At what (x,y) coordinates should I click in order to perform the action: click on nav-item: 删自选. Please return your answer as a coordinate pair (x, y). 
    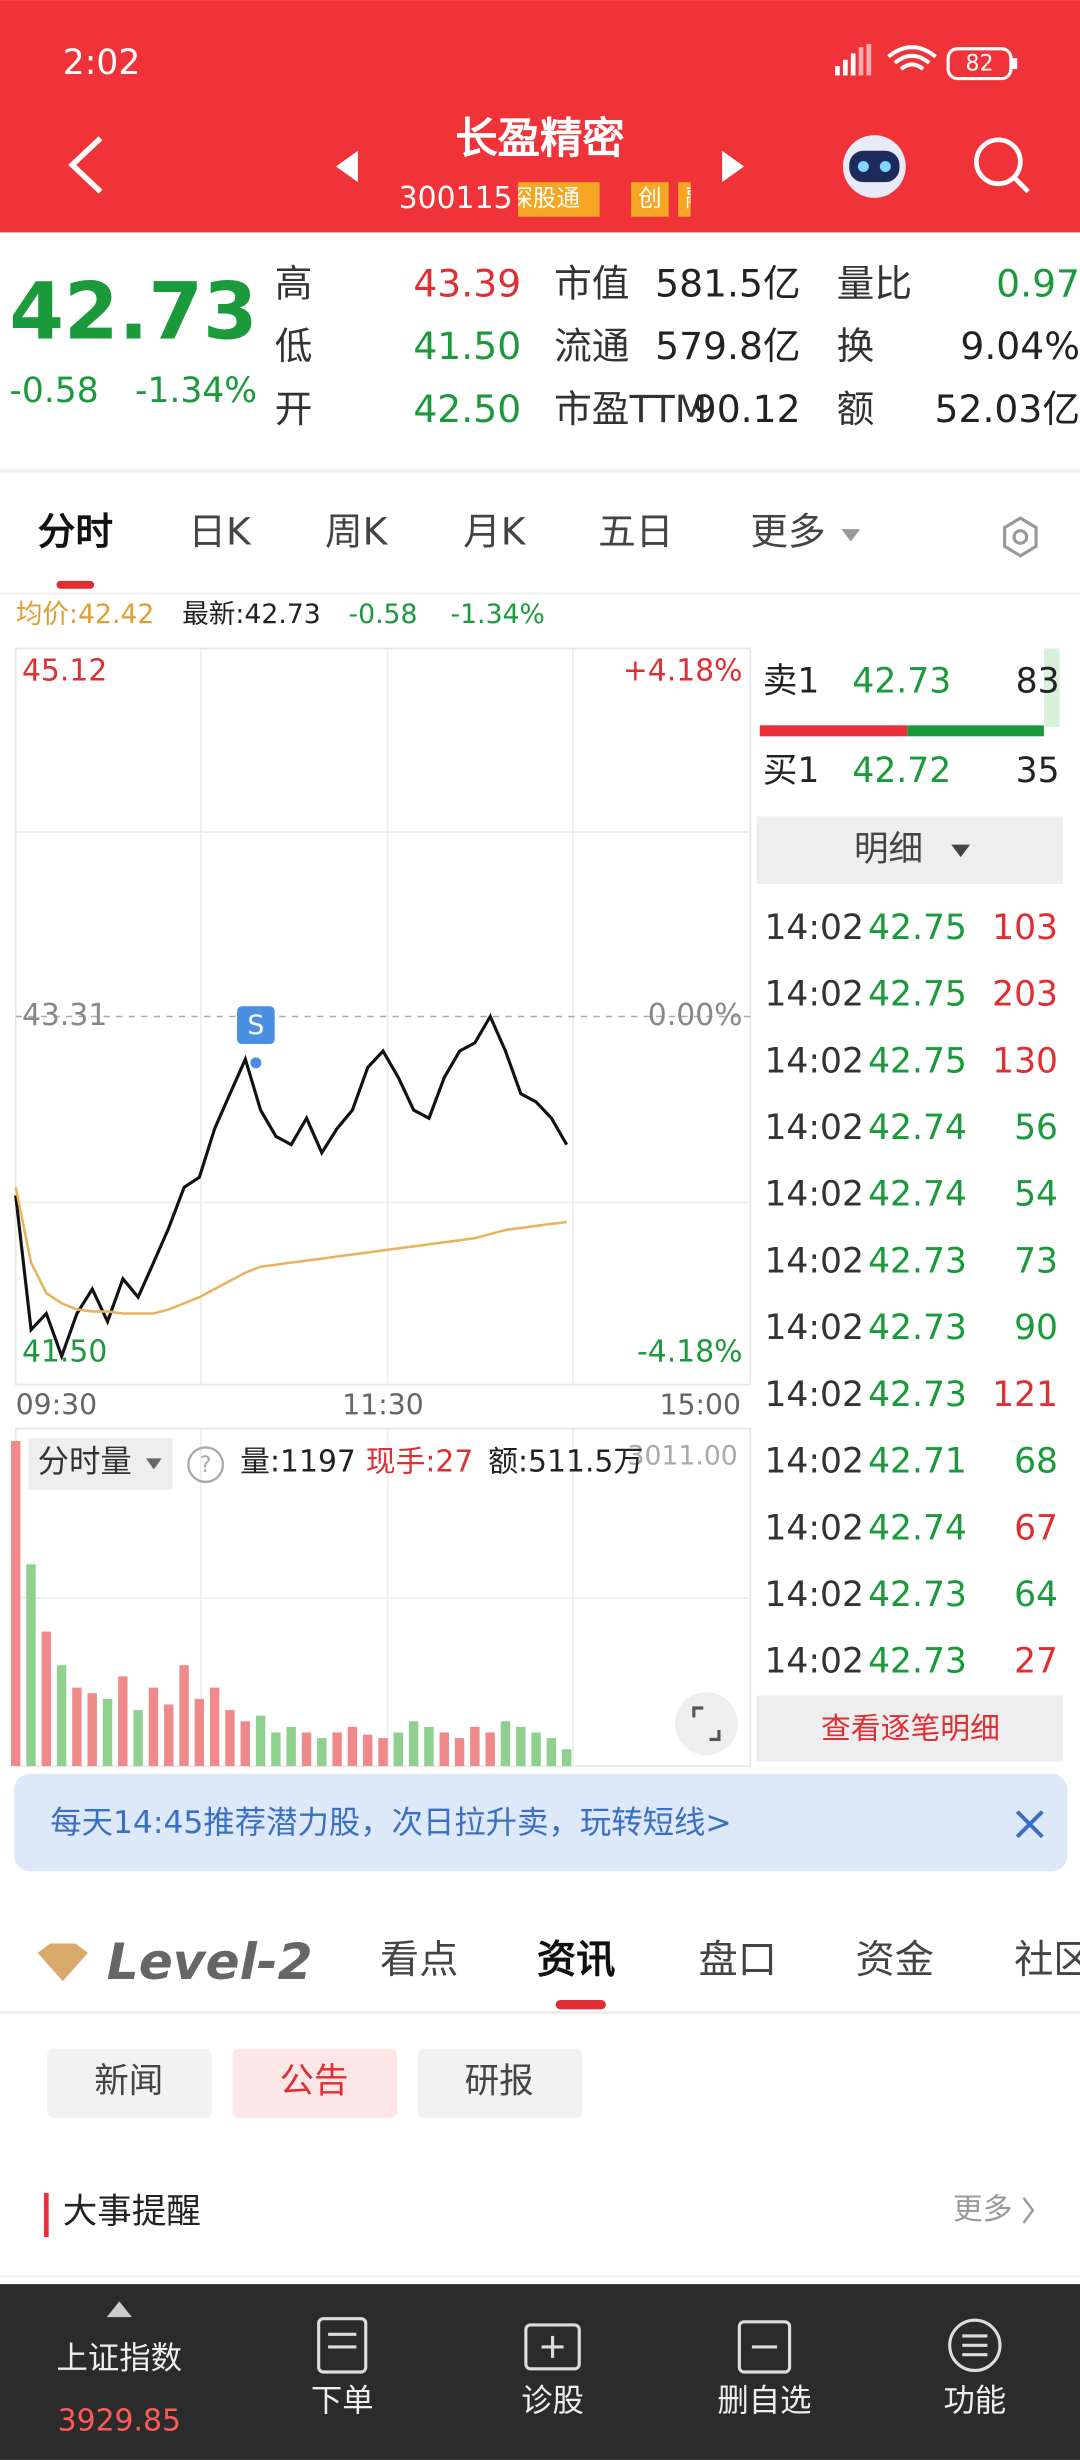
    Looking at the image, I should click on (764, 2401).